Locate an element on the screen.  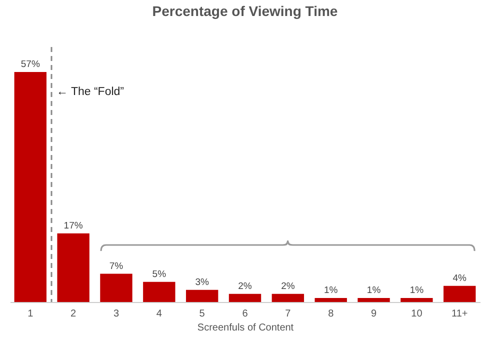
data-label: 5% is located at coordinates (159, 274).